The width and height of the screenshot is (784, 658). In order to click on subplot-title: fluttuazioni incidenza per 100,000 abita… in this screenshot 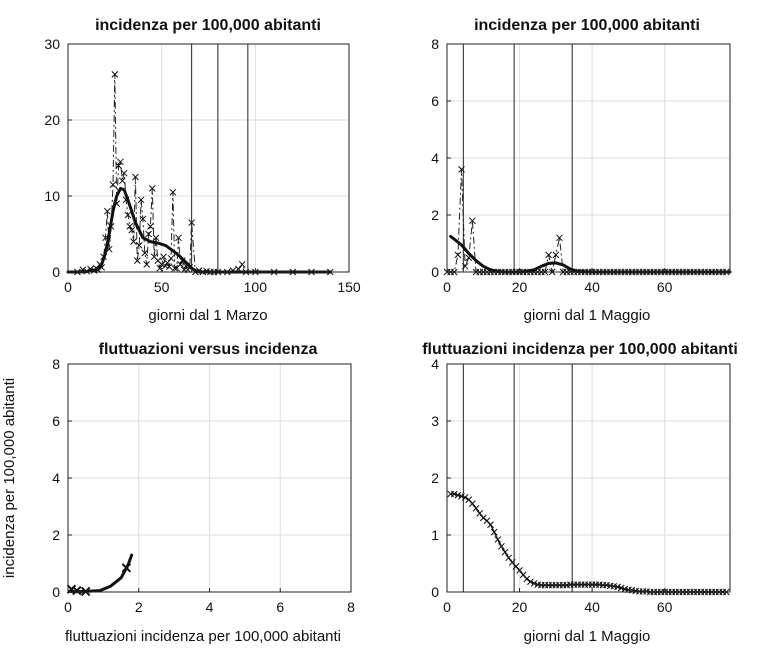, I will do `click(580, 349)`.